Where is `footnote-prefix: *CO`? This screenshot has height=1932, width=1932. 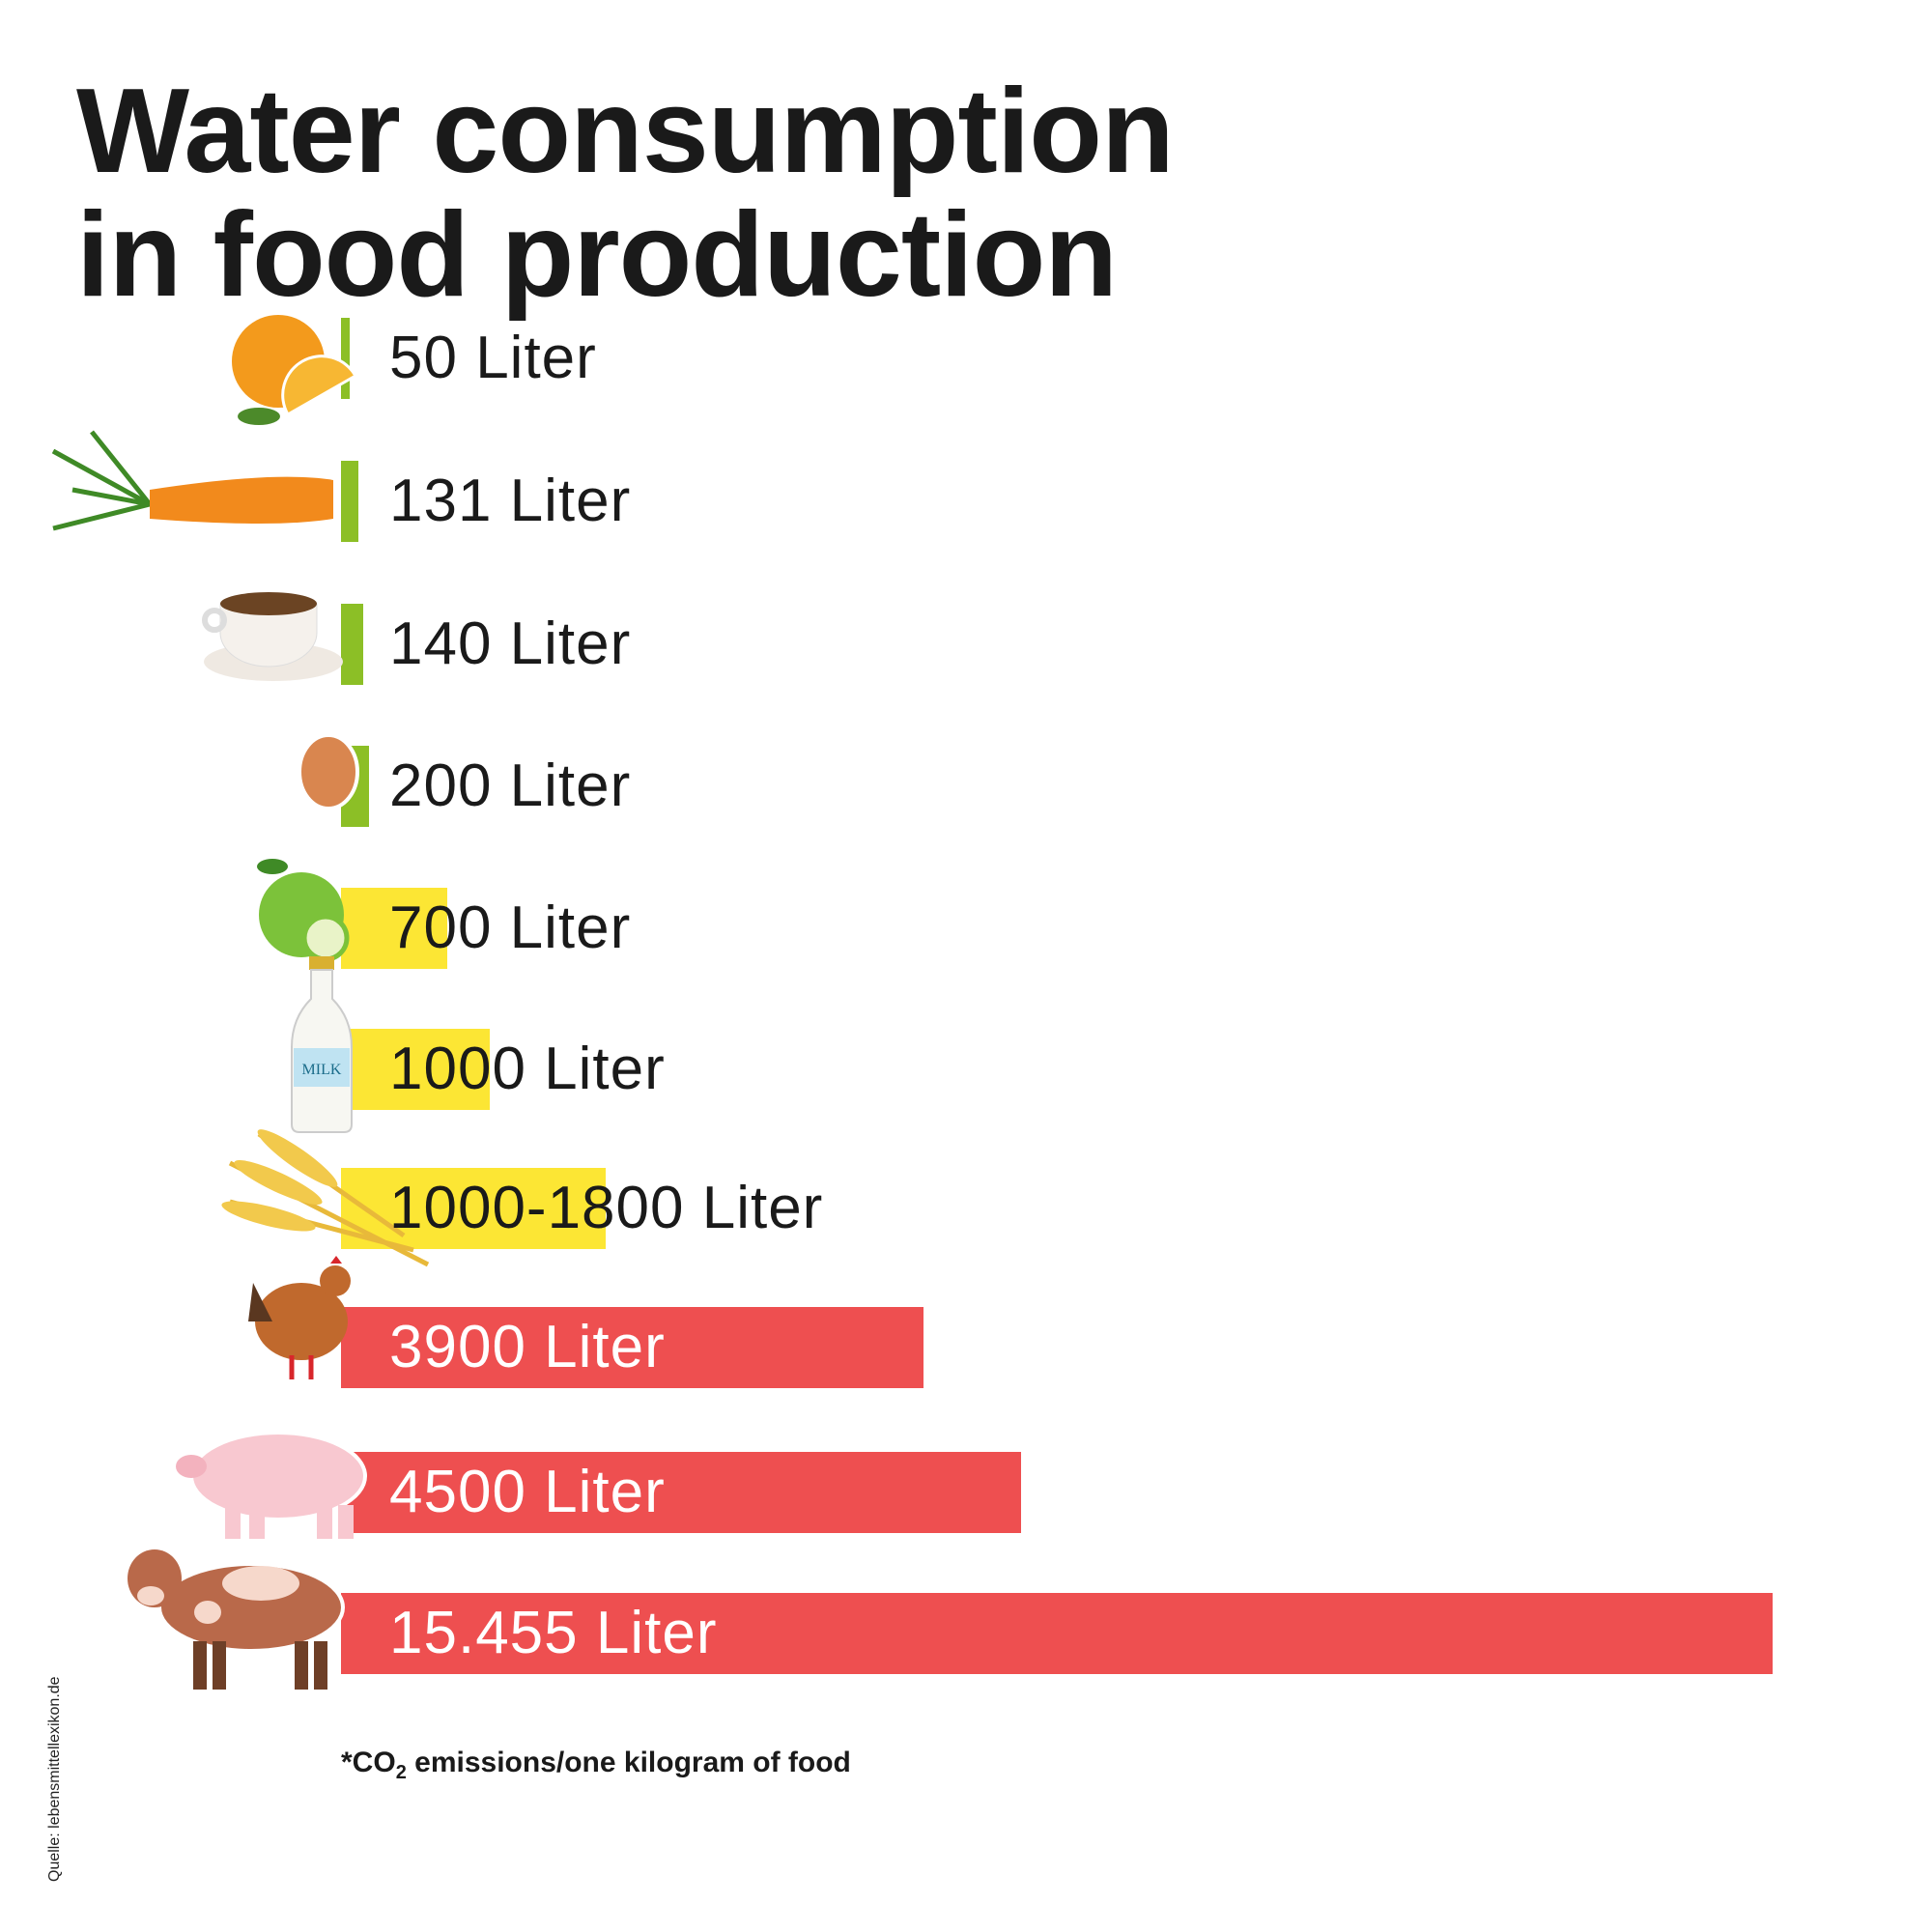 footnote-prefix: *CO is located at coordinates (368, 1762).